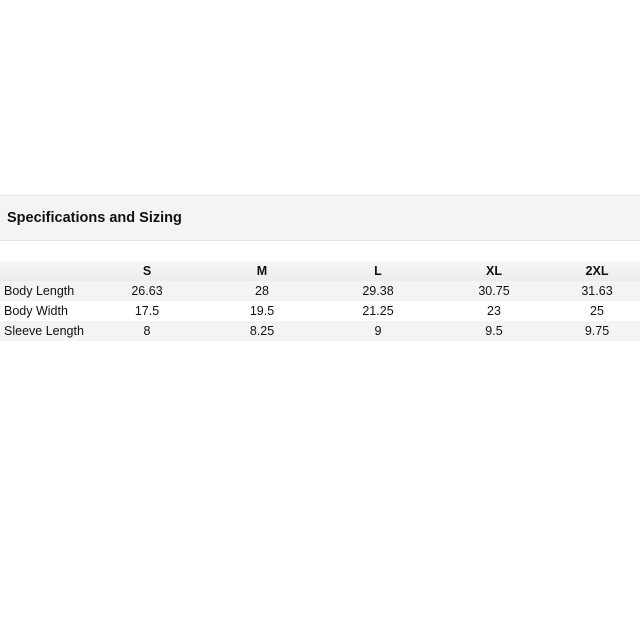  Describe the element at coordinates (494, 291) in the screenshot. I see `cell: 30.75` at that location.